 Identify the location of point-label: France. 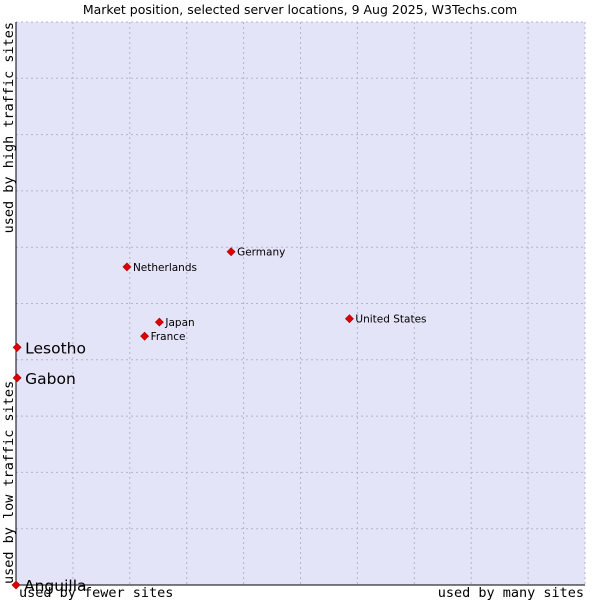
(168, 337).